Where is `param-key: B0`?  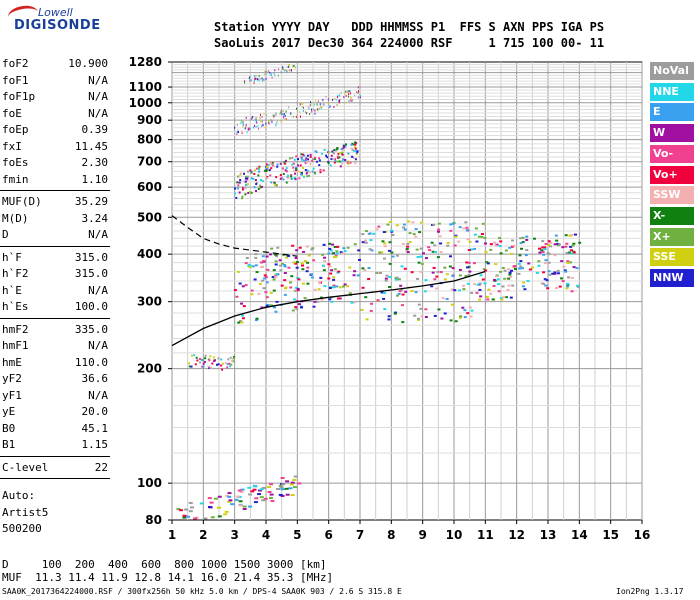
param-key: B0 is located at coordinates (9, 428).